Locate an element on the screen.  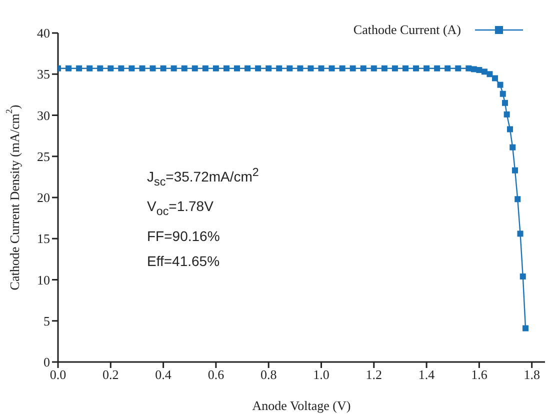
y-tick-label: 25 is located at coordinates (43, 156).